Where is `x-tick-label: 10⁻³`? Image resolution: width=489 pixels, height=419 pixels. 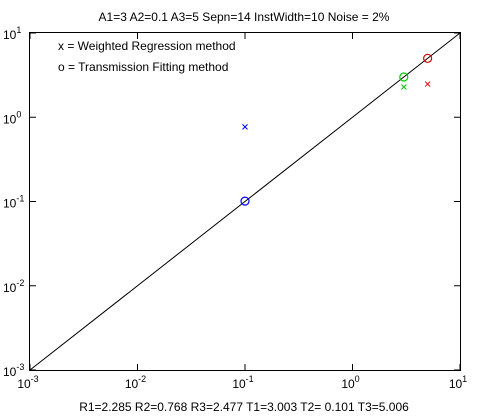
x-tick-label: 10⁻³ is located at coordinates (27, 382).